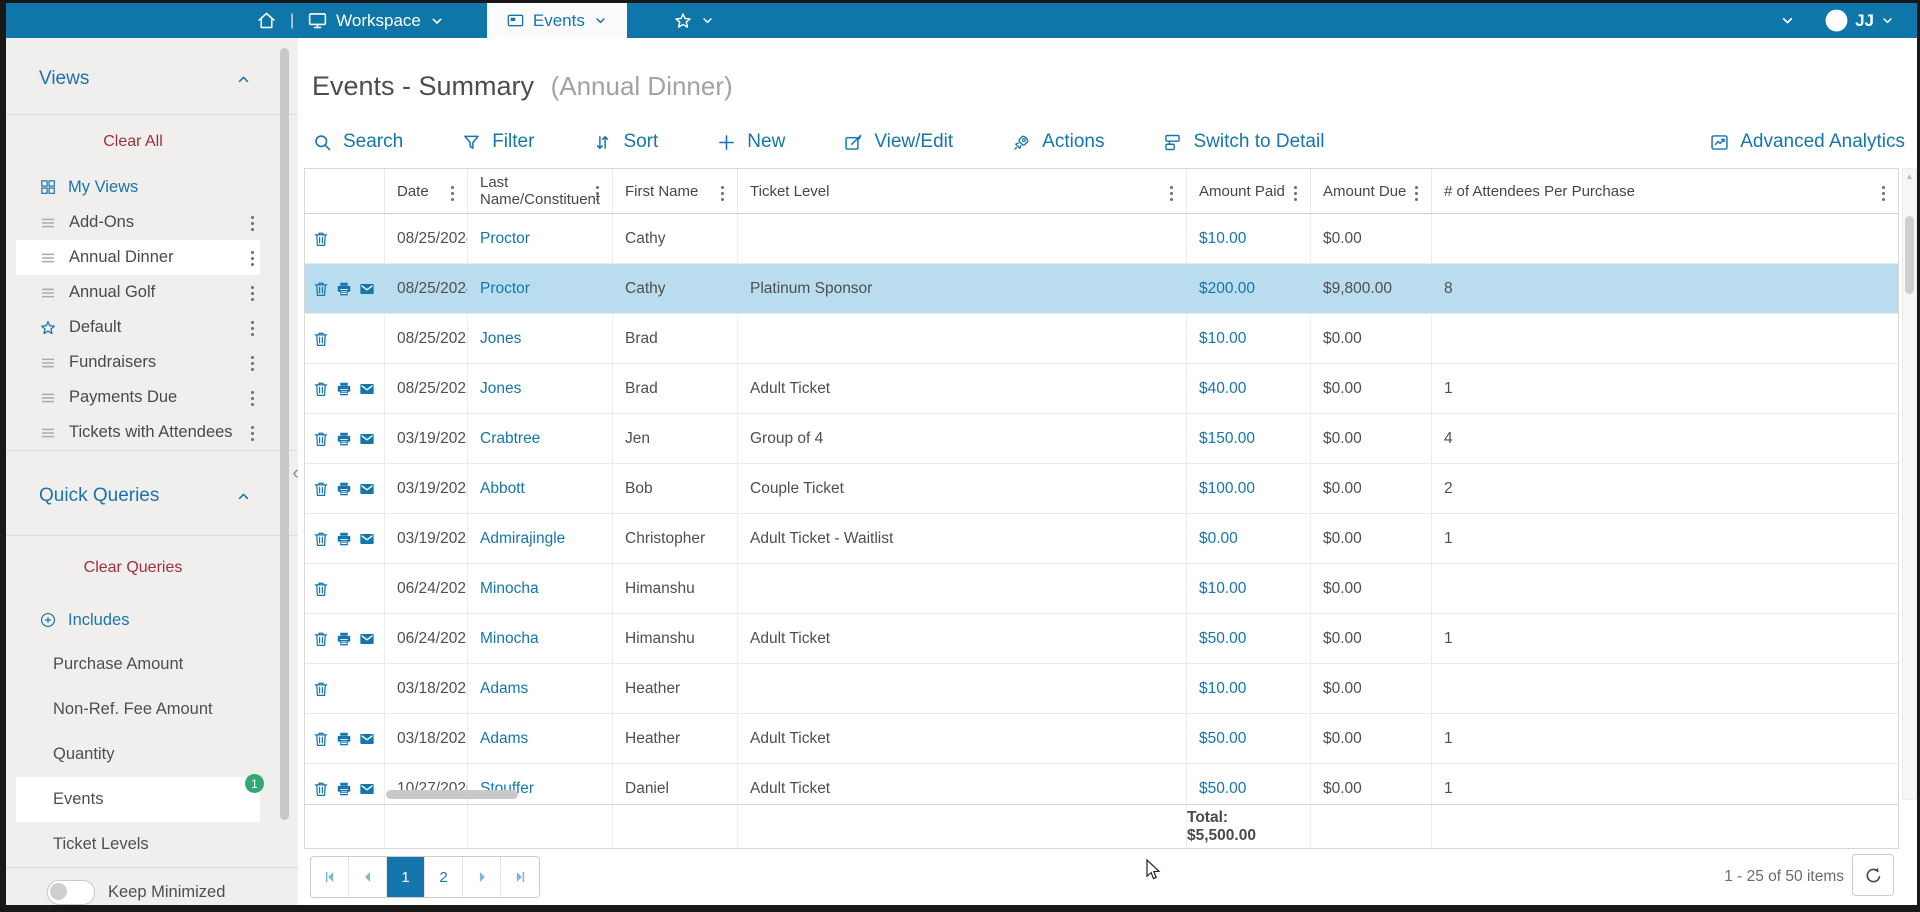 The height and width of the screenshot is (912, 1920). I want to click on column-header-last-name: Last Name/Constituent, so click(540, 191).